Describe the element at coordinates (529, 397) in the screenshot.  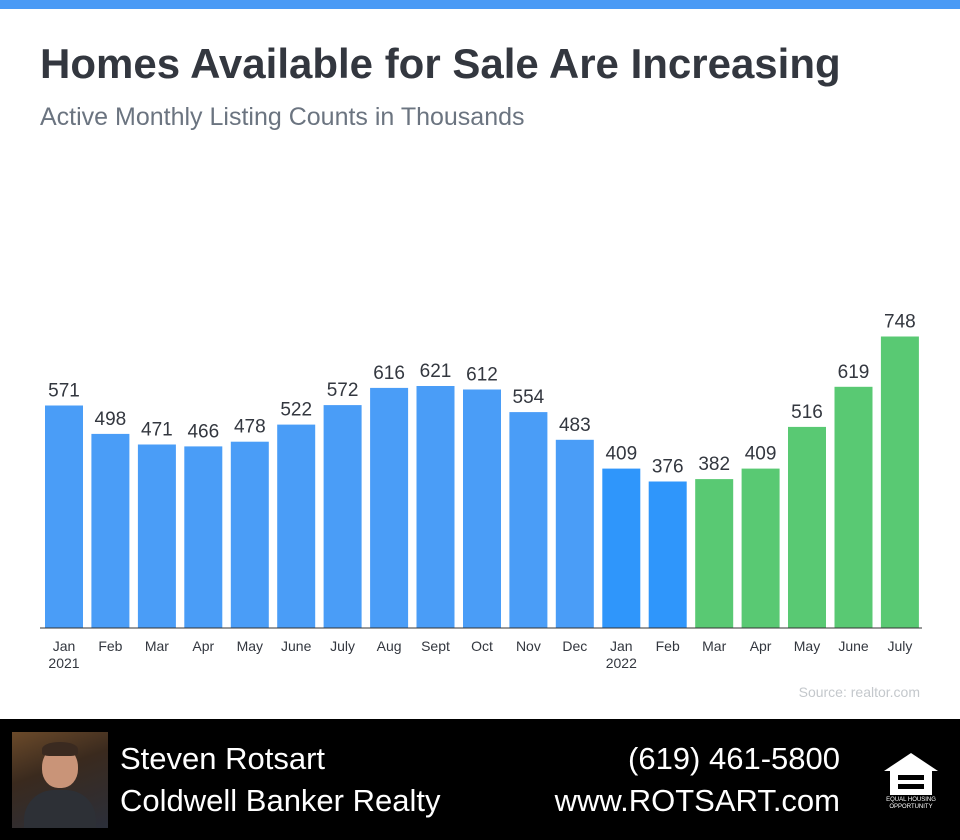
I see `data-label-11: 554` at that location.